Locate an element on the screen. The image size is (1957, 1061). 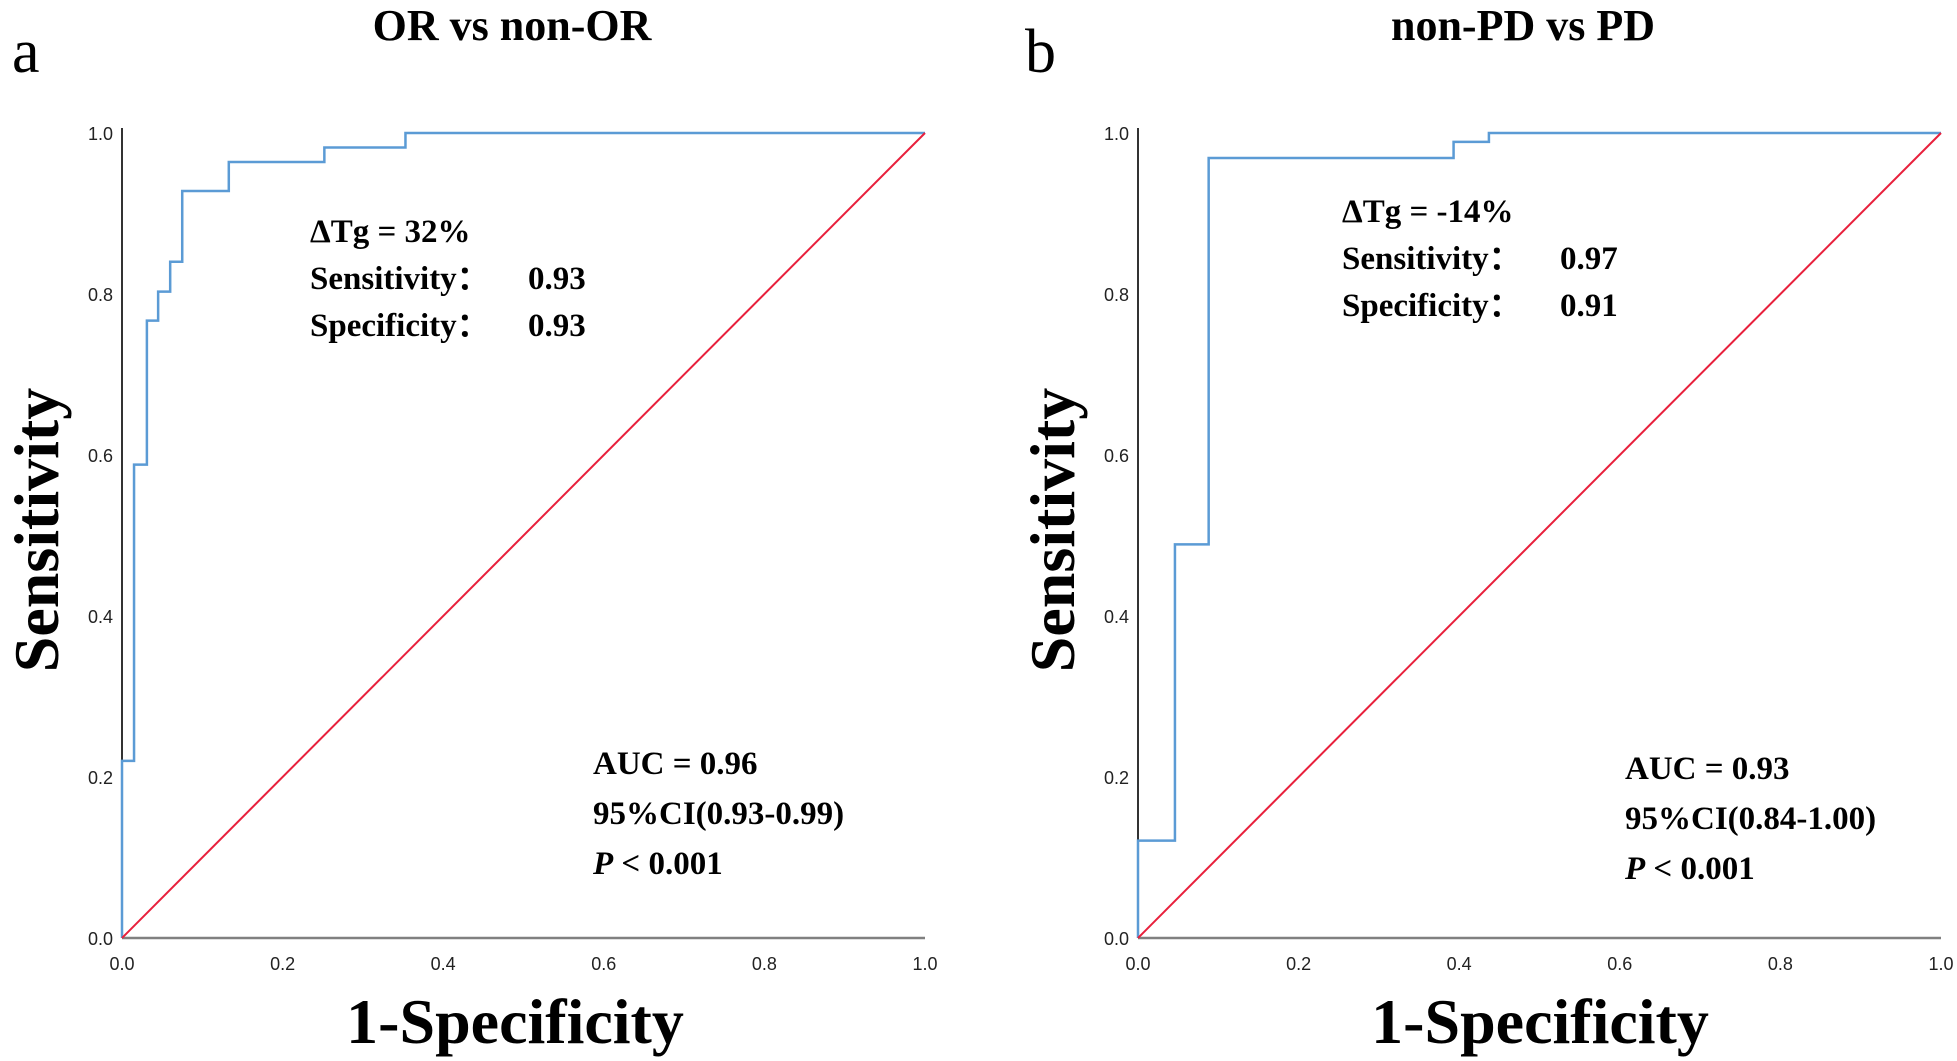
cutoff-text: ΔTg = -14% is located at coordinates (1428, 212).